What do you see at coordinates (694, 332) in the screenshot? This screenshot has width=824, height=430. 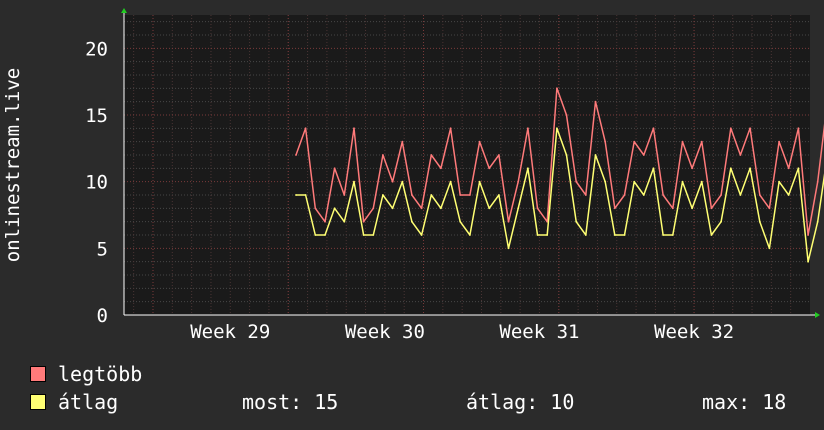 I see `x-tick-label: Week 32` at bounding box center [694, 332].